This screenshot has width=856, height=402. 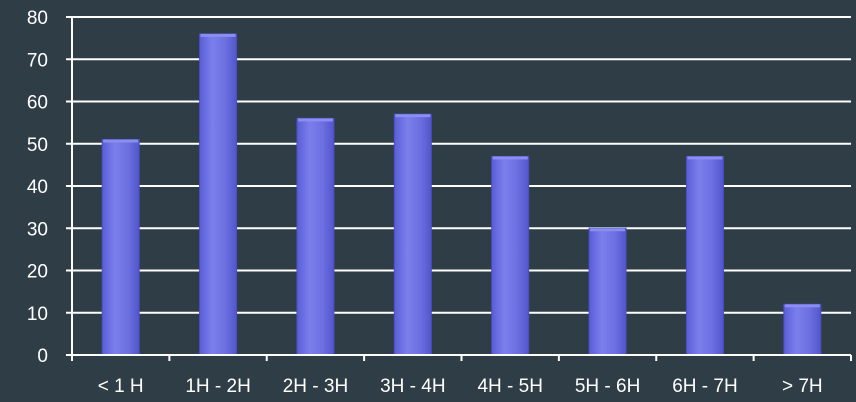 I want to click on y-tick-label: 0, so click(x=42, y=356).